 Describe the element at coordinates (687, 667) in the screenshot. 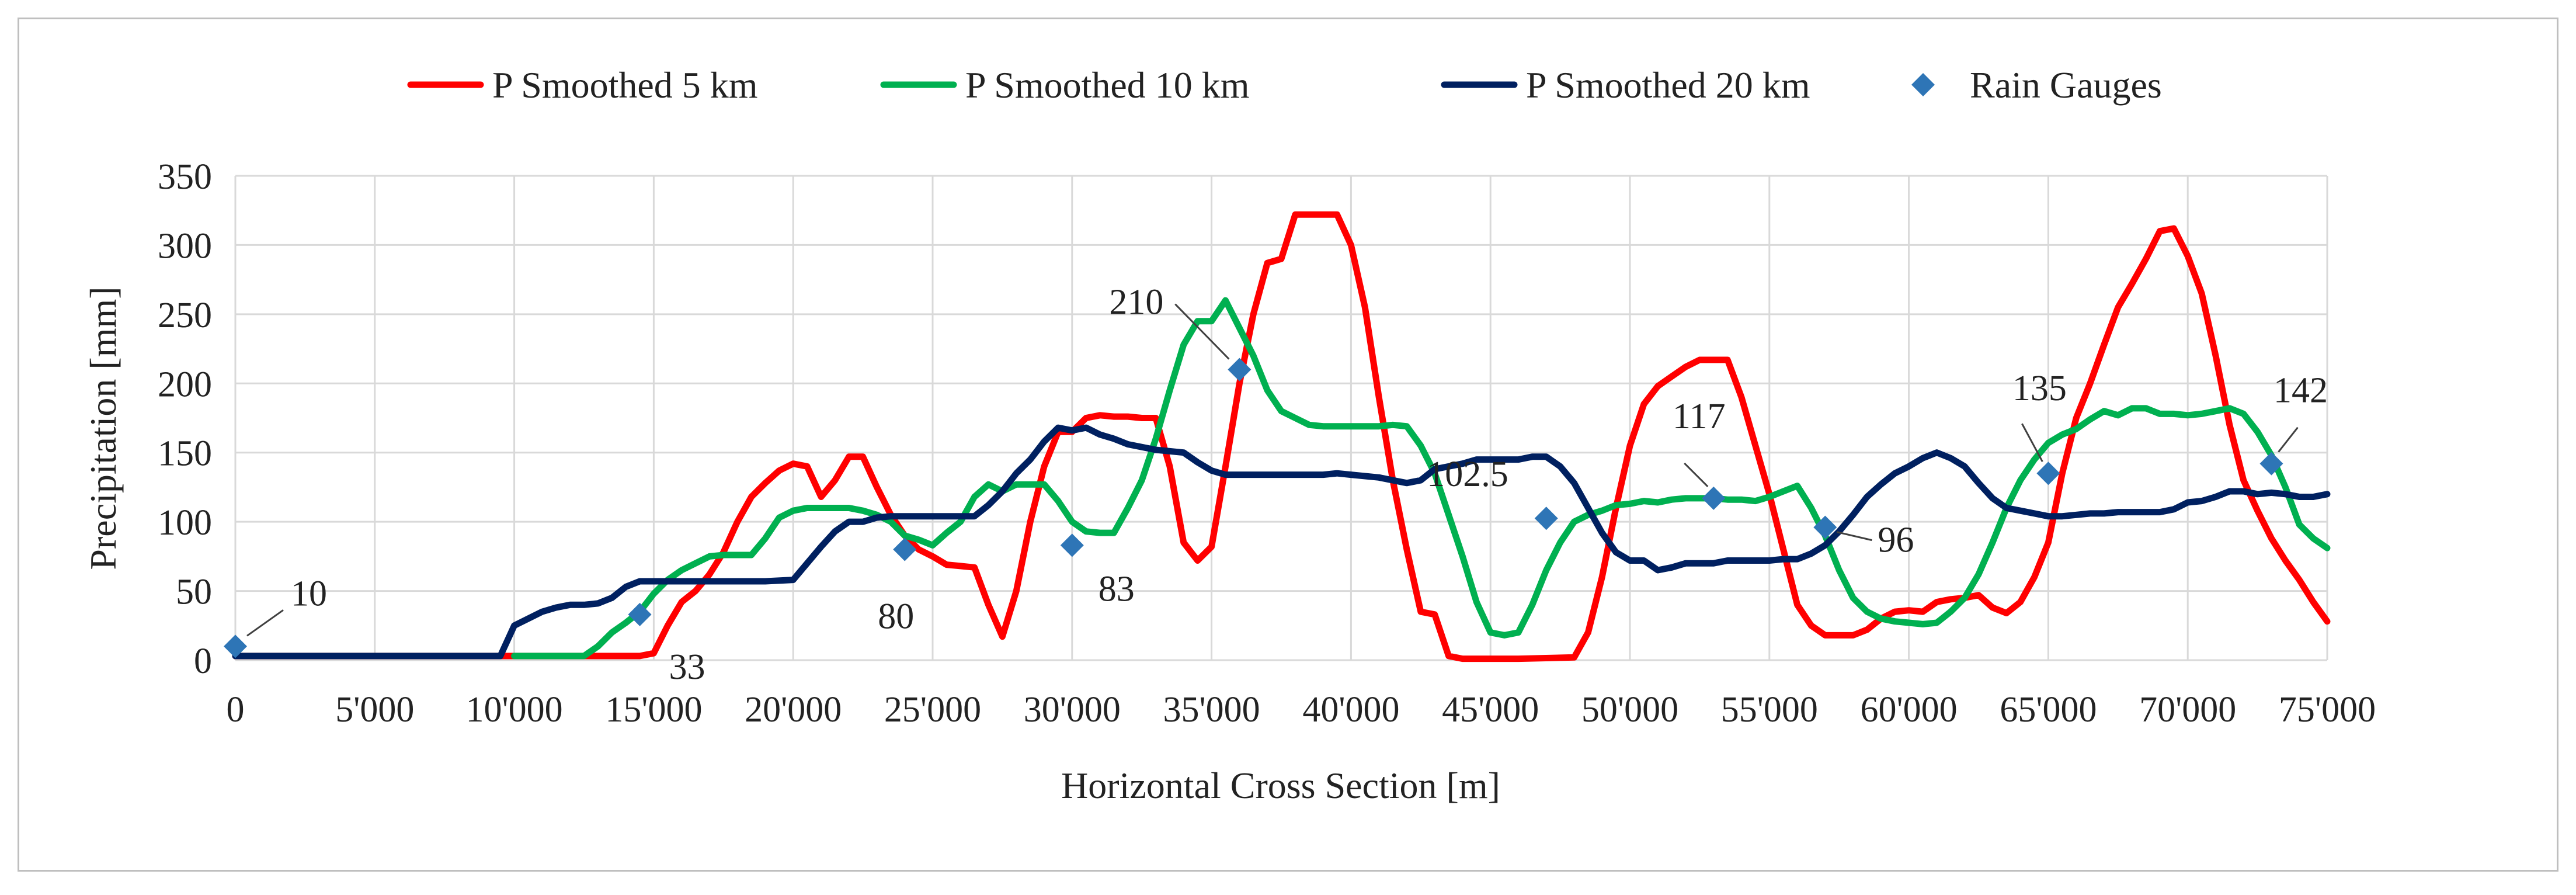

I see `gauge-value-label: 33` at that location.